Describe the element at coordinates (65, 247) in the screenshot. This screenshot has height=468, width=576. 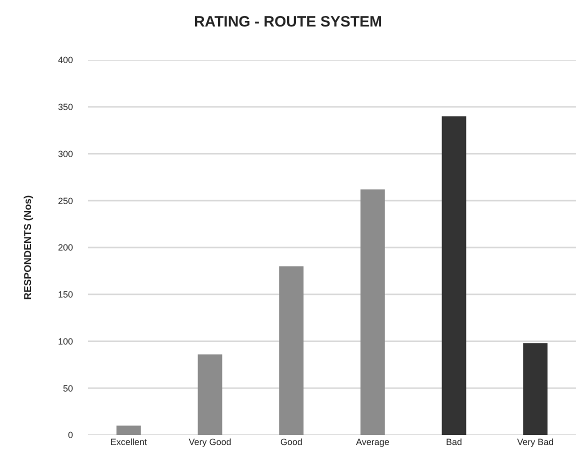
I see `y-tick-label: 200` at that location.